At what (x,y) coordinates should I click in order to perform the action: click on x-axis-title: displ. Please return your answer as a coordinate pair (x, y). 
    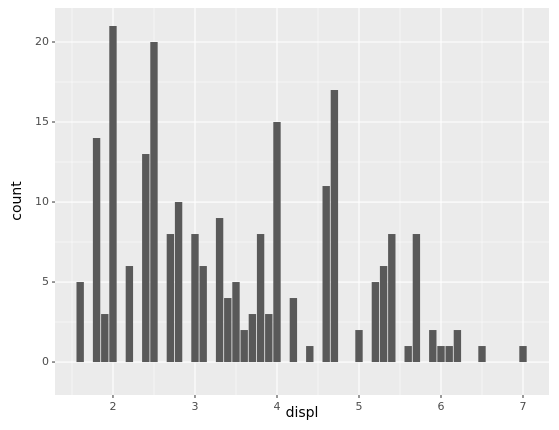
    Looking at the image, I should click on (302, 413).